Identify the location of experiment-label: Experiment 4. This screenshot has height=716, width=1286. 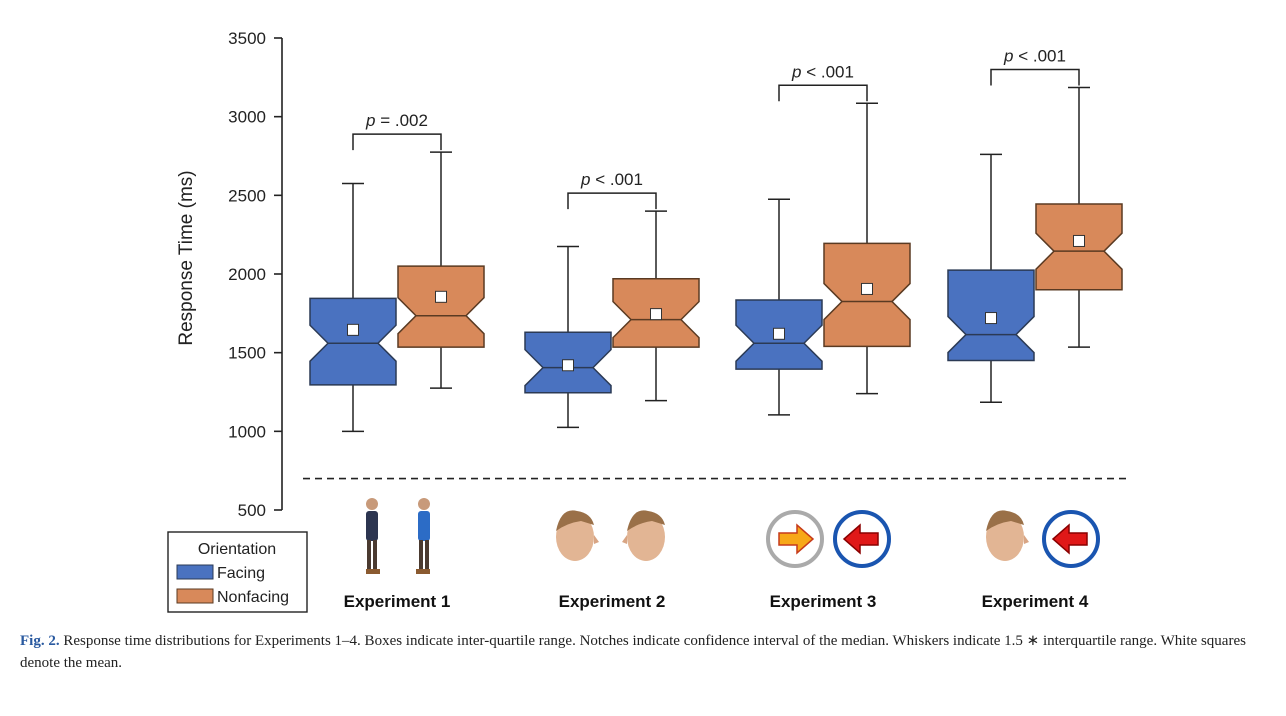
(1035, 601).